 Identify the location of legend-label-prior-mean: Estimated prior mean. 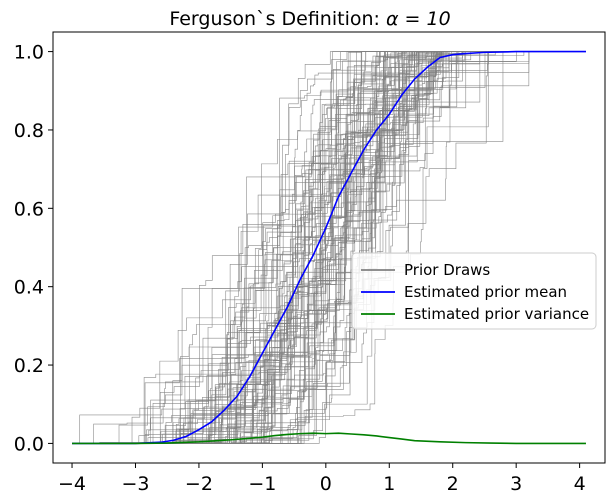
(485, 292).